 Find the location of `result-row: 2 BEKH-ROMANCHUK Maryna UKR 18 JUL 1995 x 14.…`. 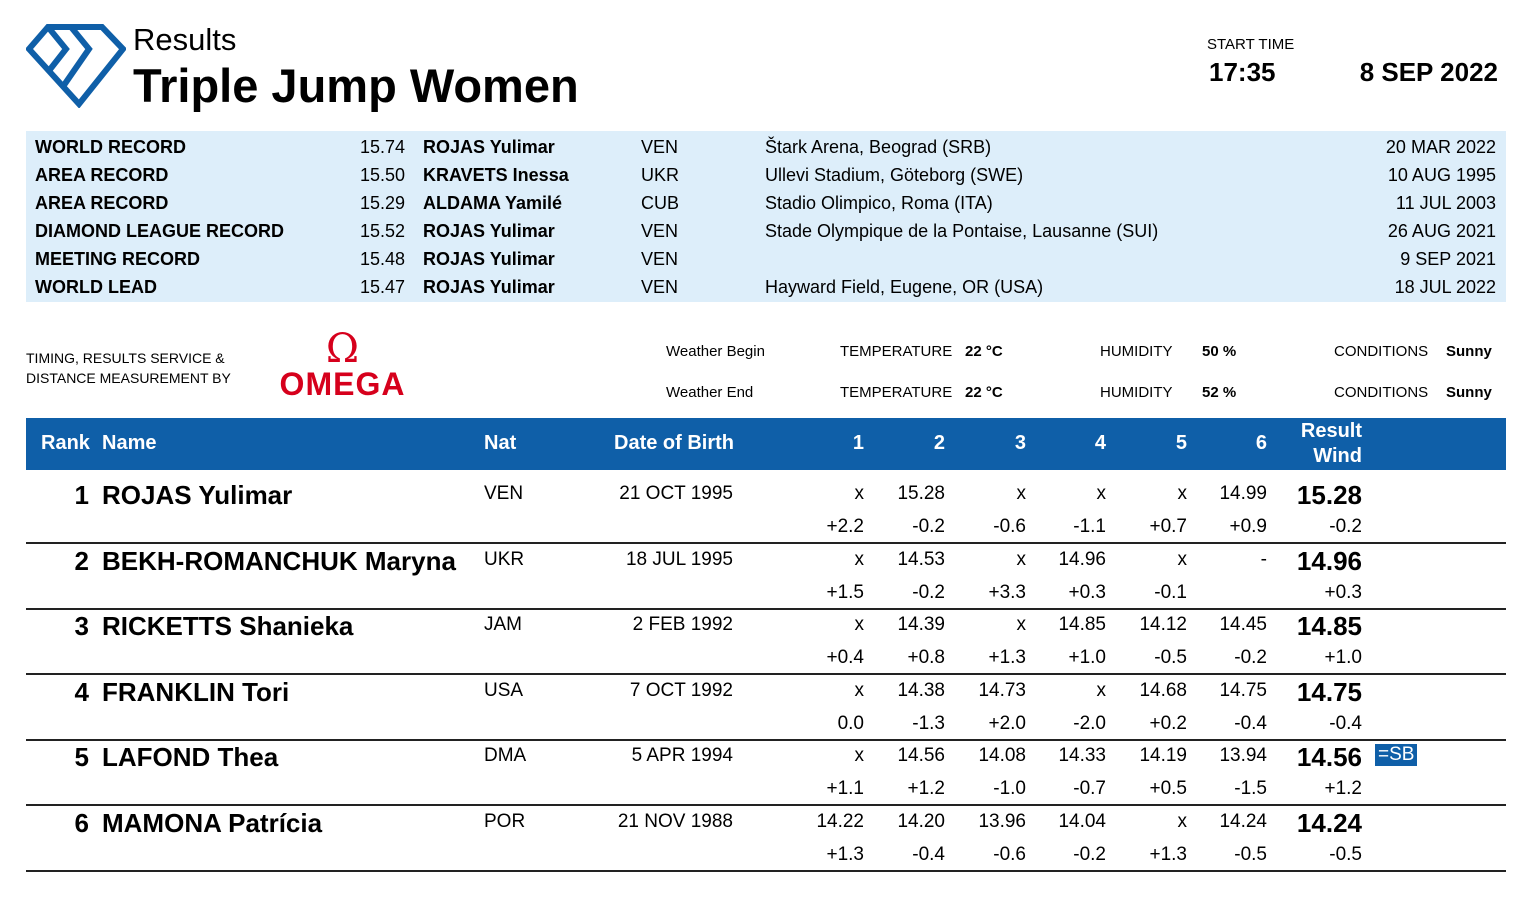

result-row: 2 BEKH-ROMANCHUK Maryna UKR 18 JUL 1995 x 14.… is located at coordinates (766, 577).